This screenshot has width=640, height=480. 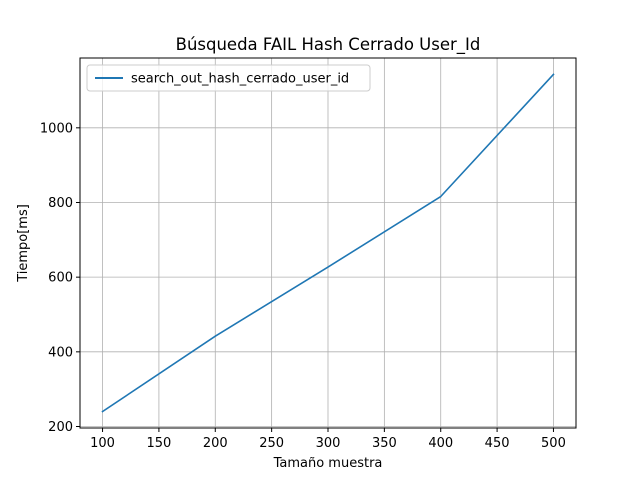 What do you see at coordinates (497, 443) in the screenshot?
I see `x-tick-label: 450` at bounding box center [497, 443].